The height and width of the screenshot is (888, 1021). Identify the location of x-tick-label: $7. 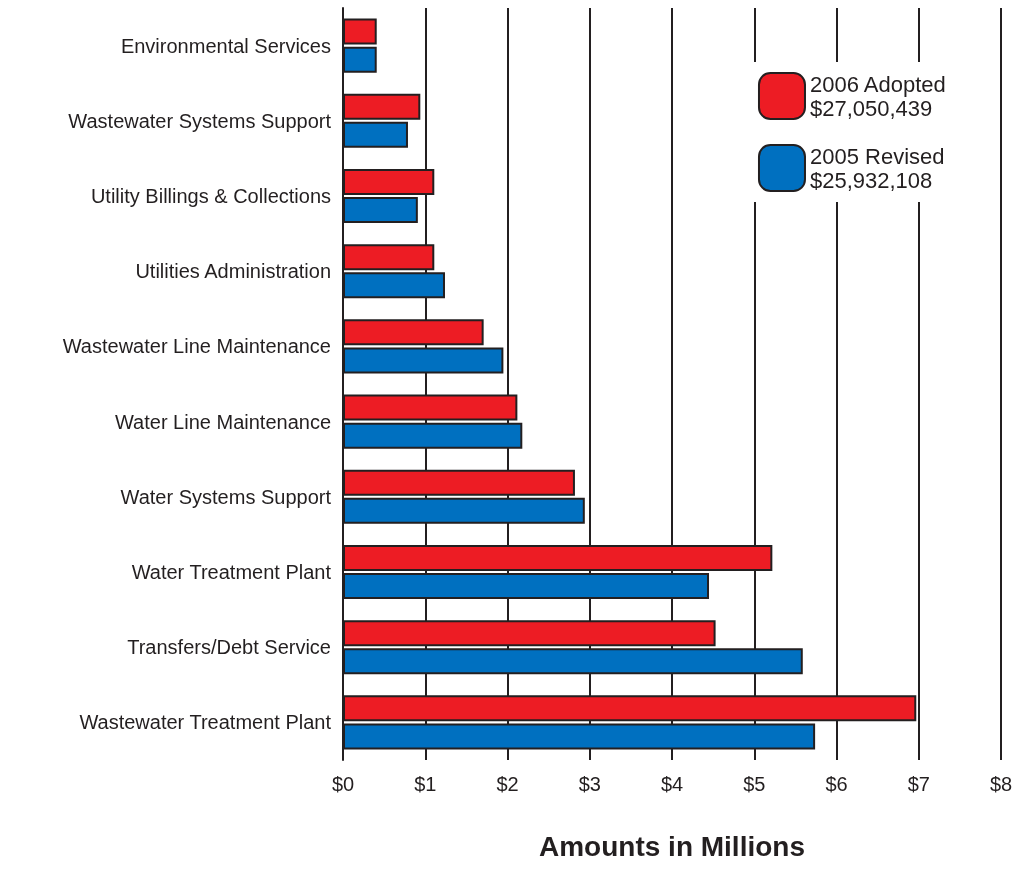
(918, 784).